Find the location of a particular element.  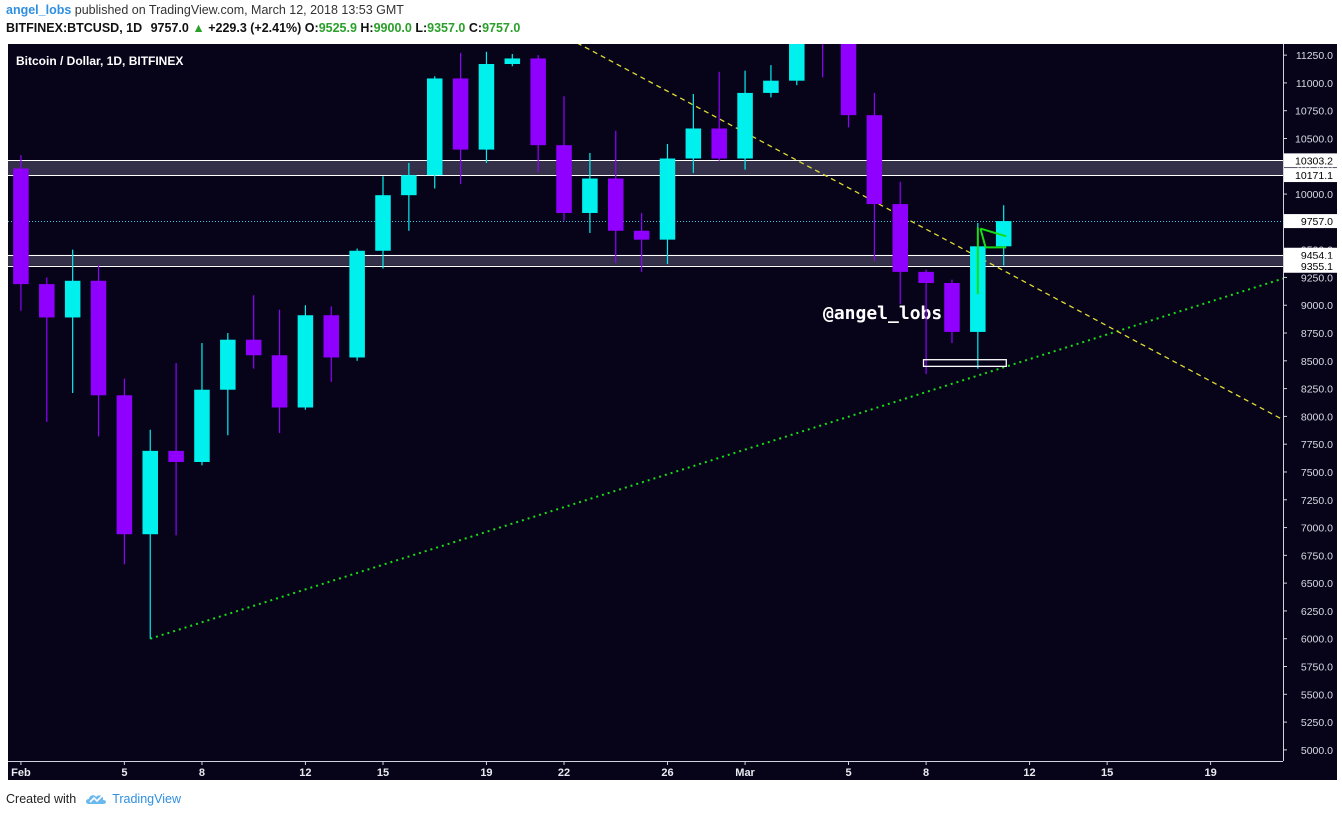

y-tick-label: 10000.0 is located at coordinates (1314, 195).